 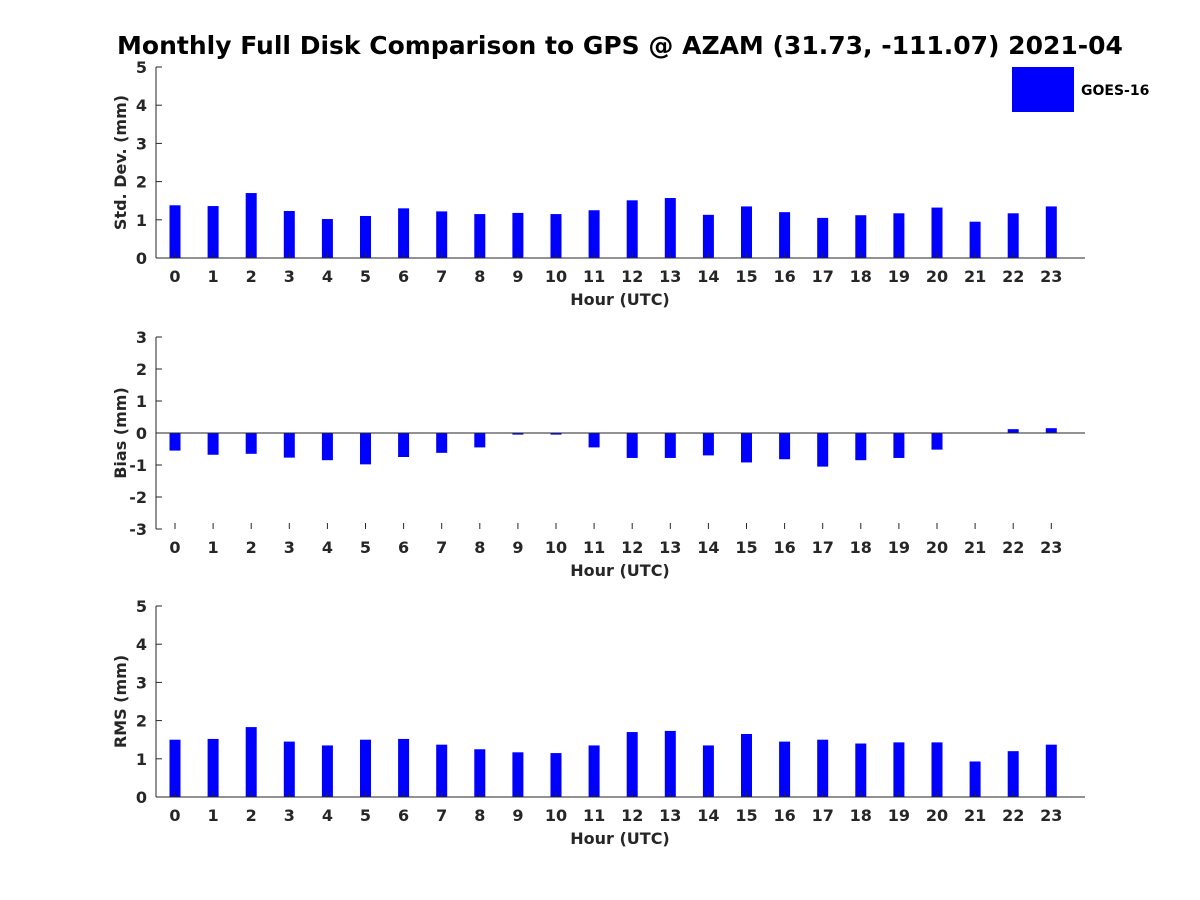 I want to click on legend: GOES-16, so click(x=1080, y=89).